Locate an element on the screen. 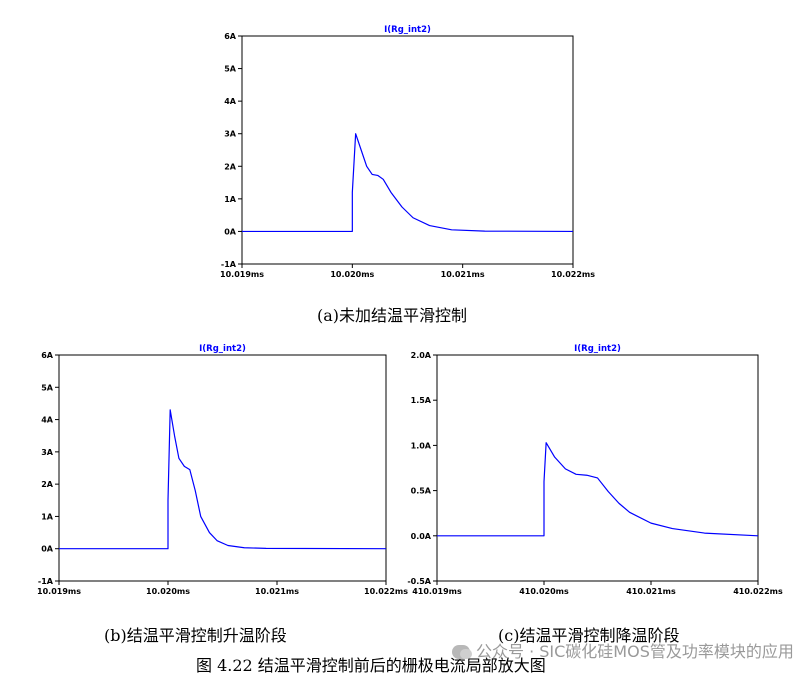  y-tick-label: -0.5A is located at coordinates (419, 581).